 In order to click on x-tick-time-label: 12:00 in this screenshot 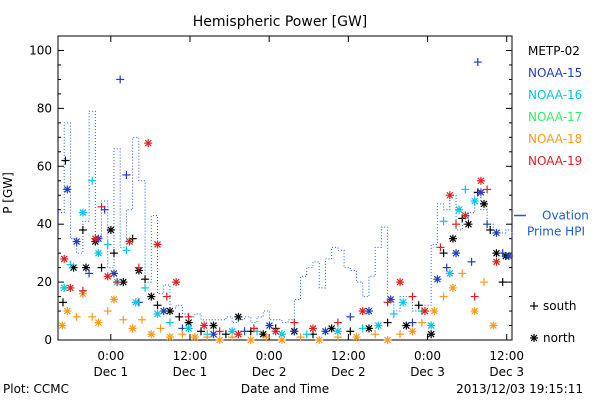, I will do `click(348, 356)`.